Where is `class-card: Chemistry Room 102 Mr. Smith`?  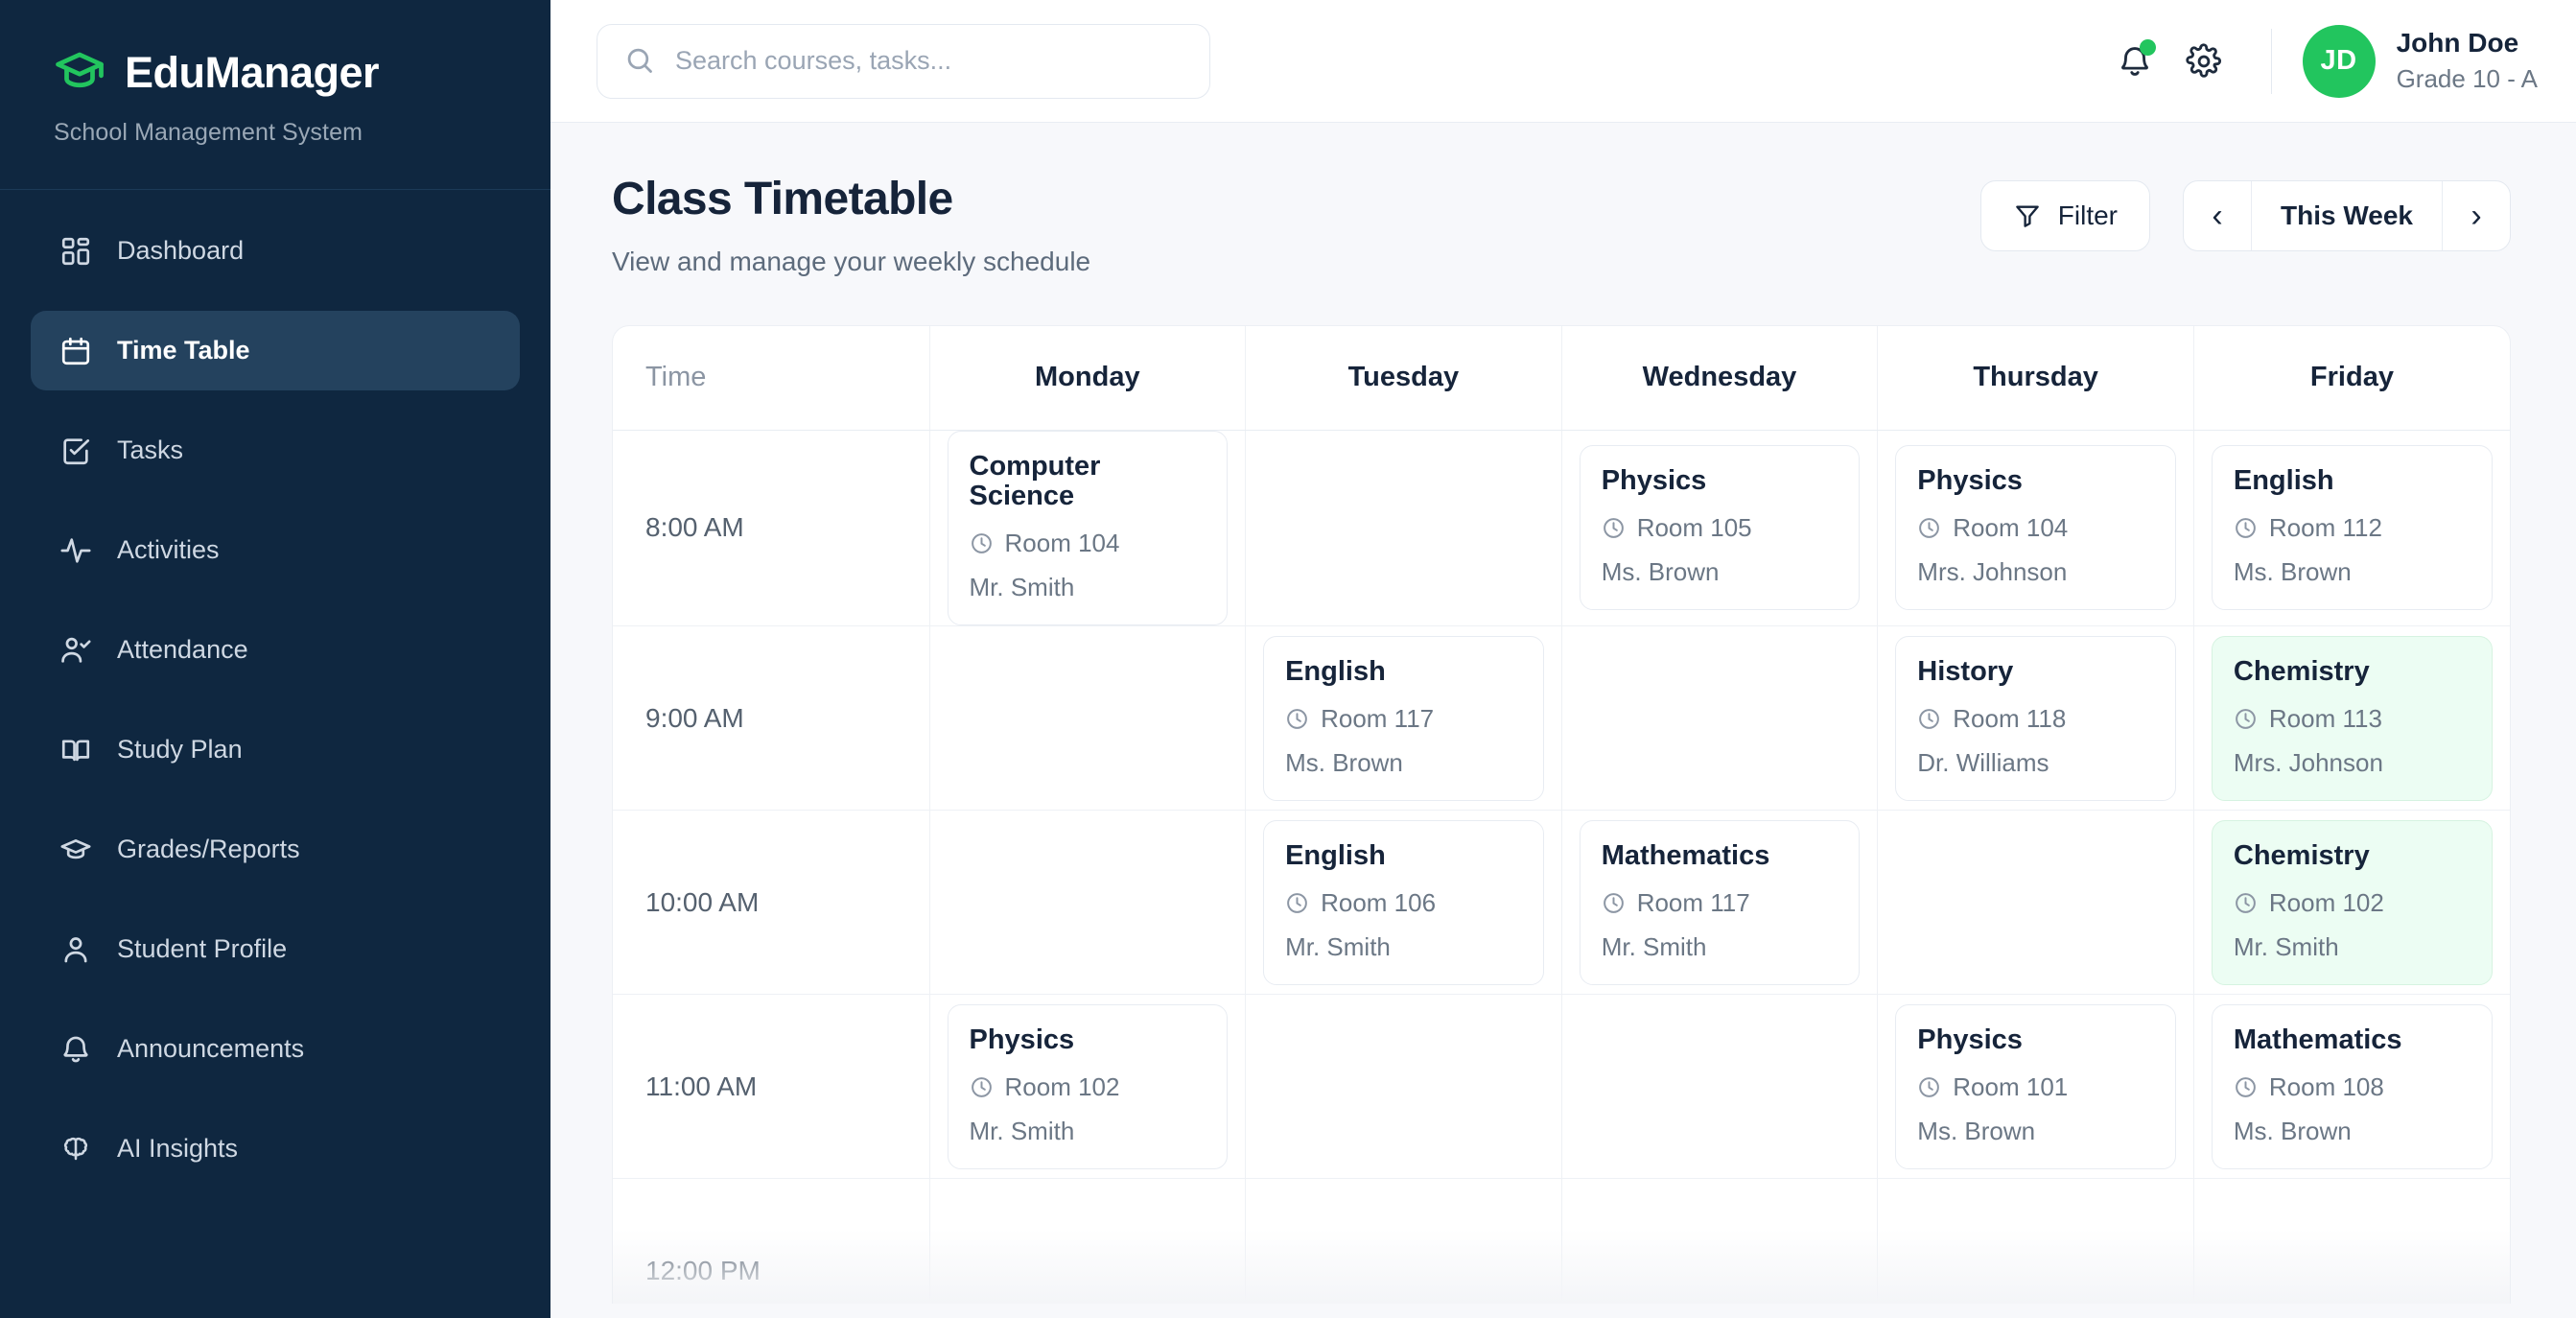
class-card: Chemistry Room 102 Mr. Smith is located at coordinates (2352, 902).